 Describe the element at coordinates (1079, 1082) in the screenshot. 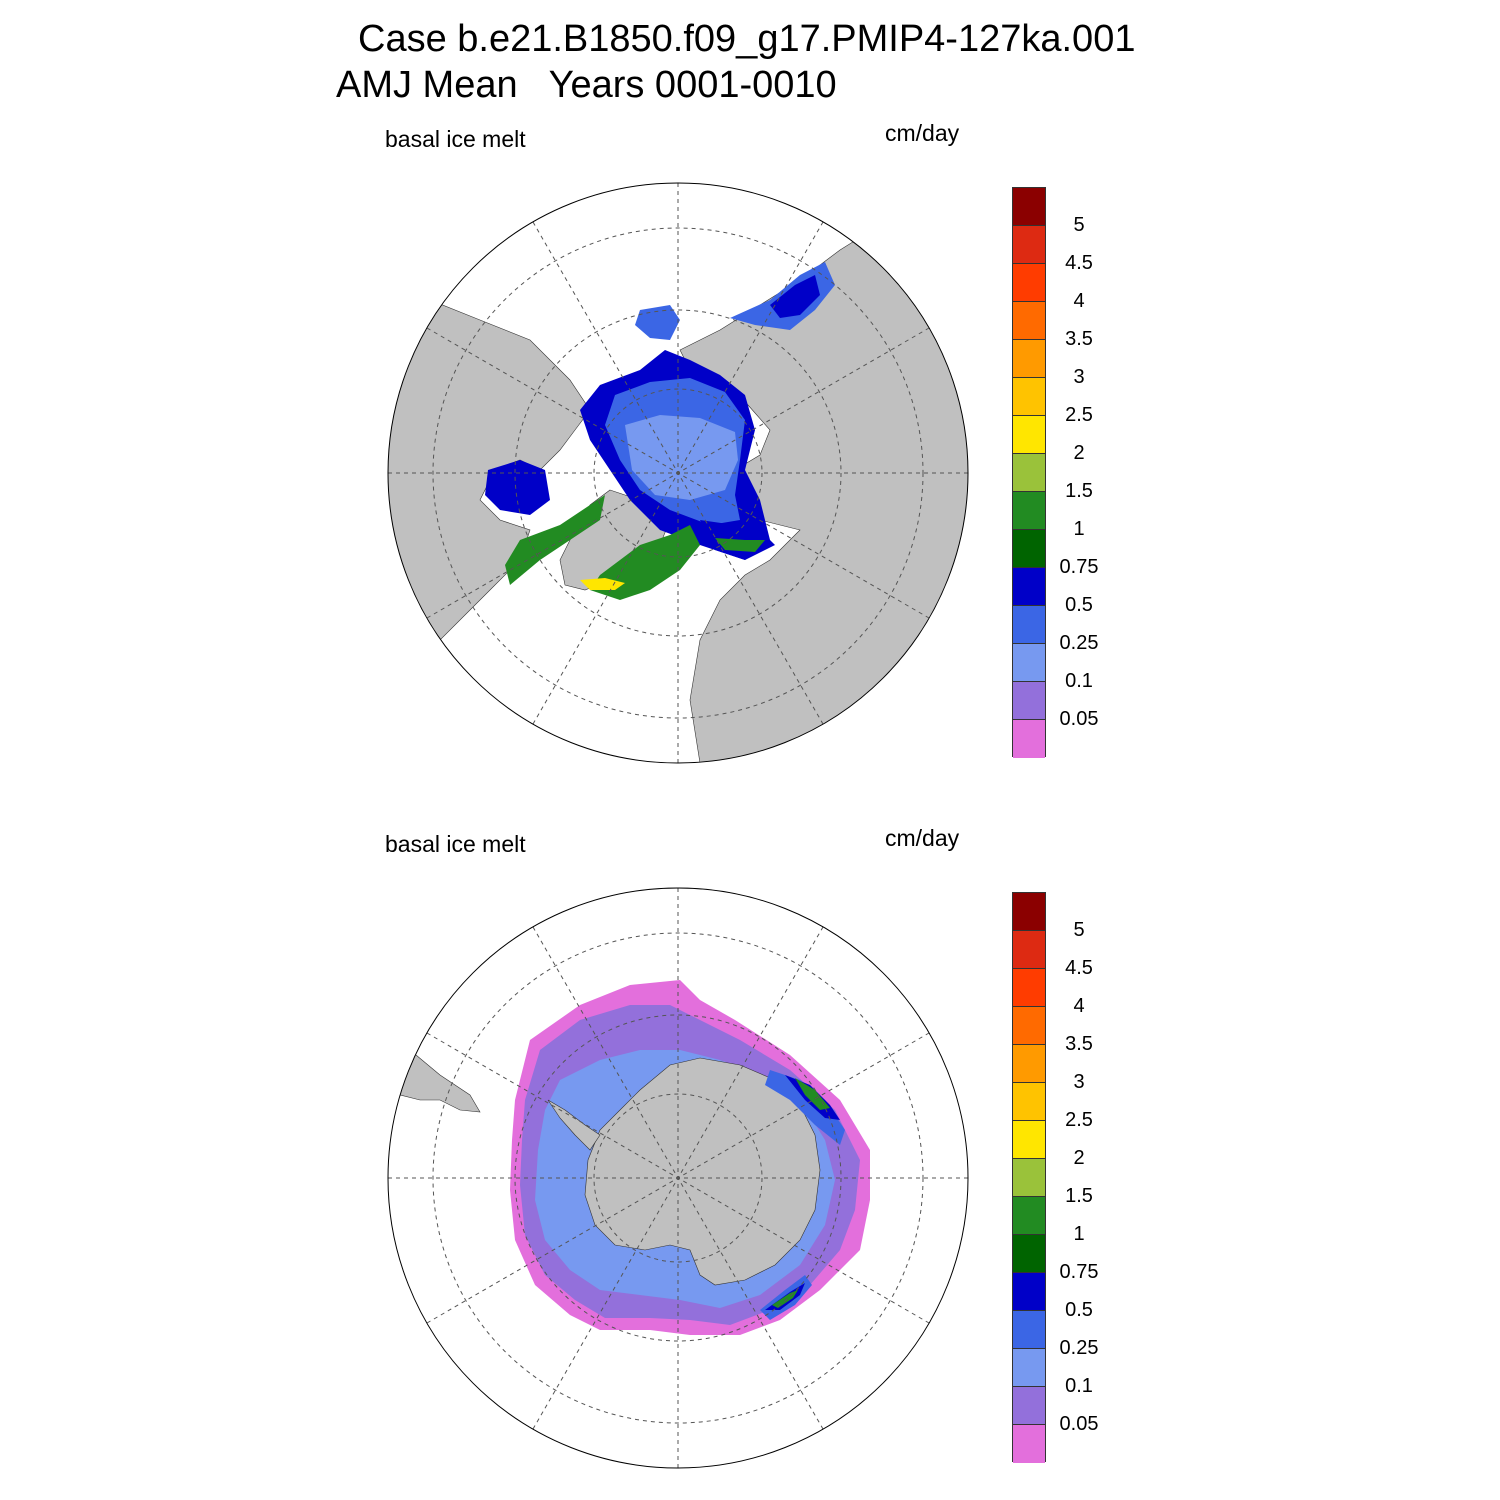

I see `south-colorbar-label: 3` at that location.